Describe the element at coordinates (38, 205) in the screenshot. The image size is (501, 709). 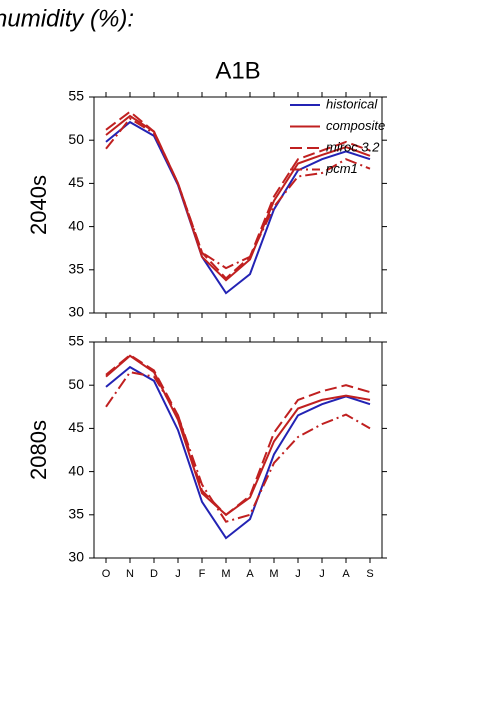
I see `y-axis-label: 2040s` at that location.